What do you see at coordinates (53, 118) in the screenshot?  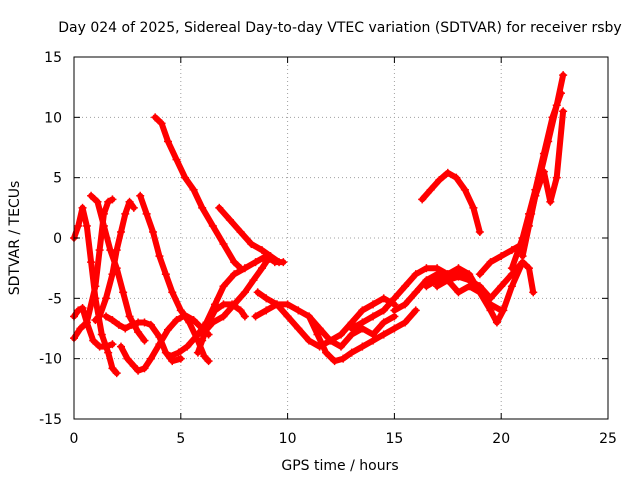 I see `y-tick-label: 10` at bounding box center [53, 118].